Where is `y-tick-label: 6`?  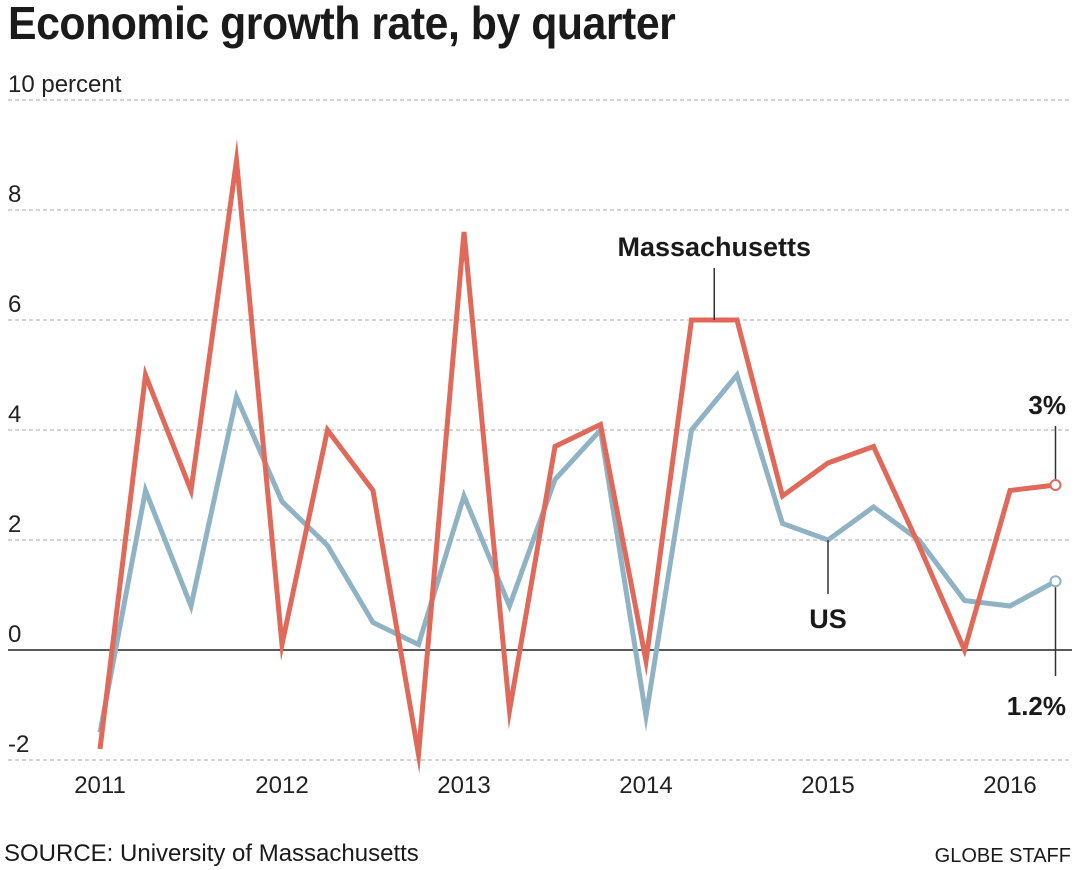 y-tick-label: 6 is located at coordinates (14, 304).